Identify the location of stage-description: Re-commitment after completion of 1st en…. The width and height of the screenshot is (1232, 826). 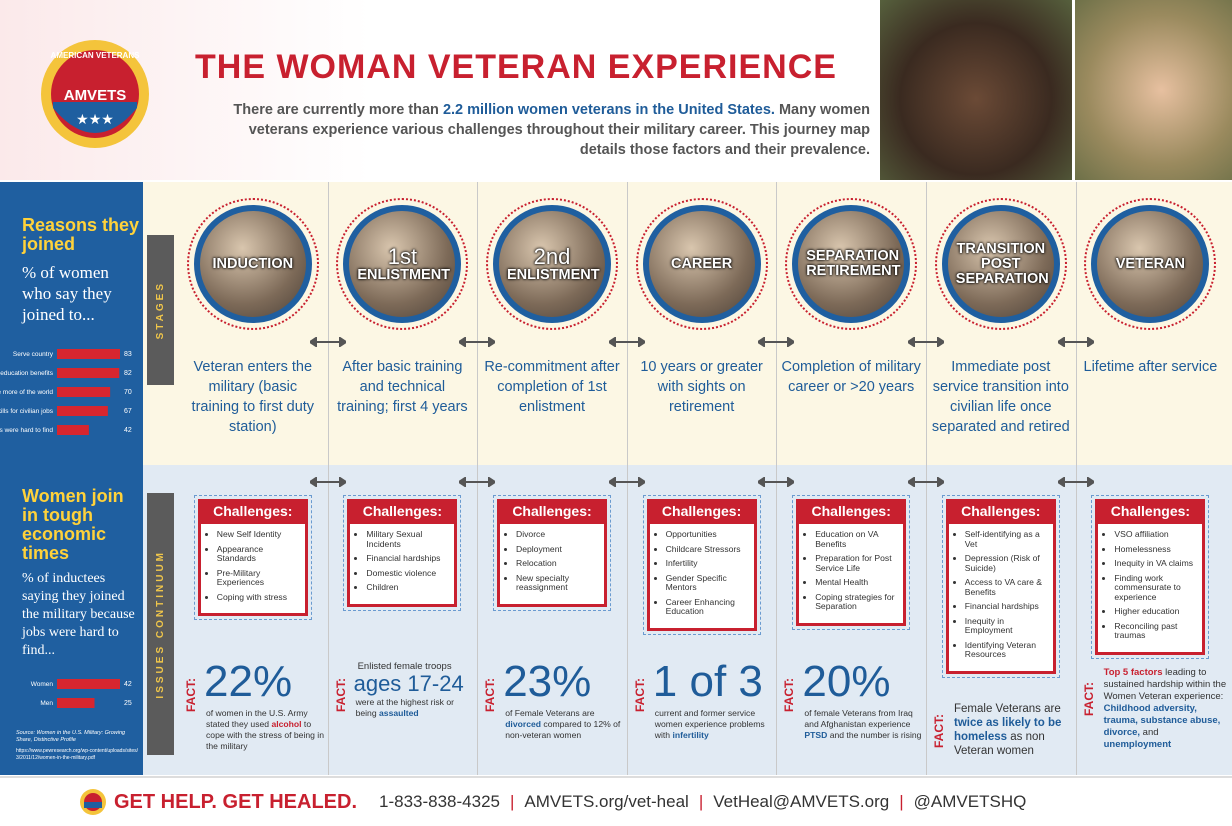
(552, 387).